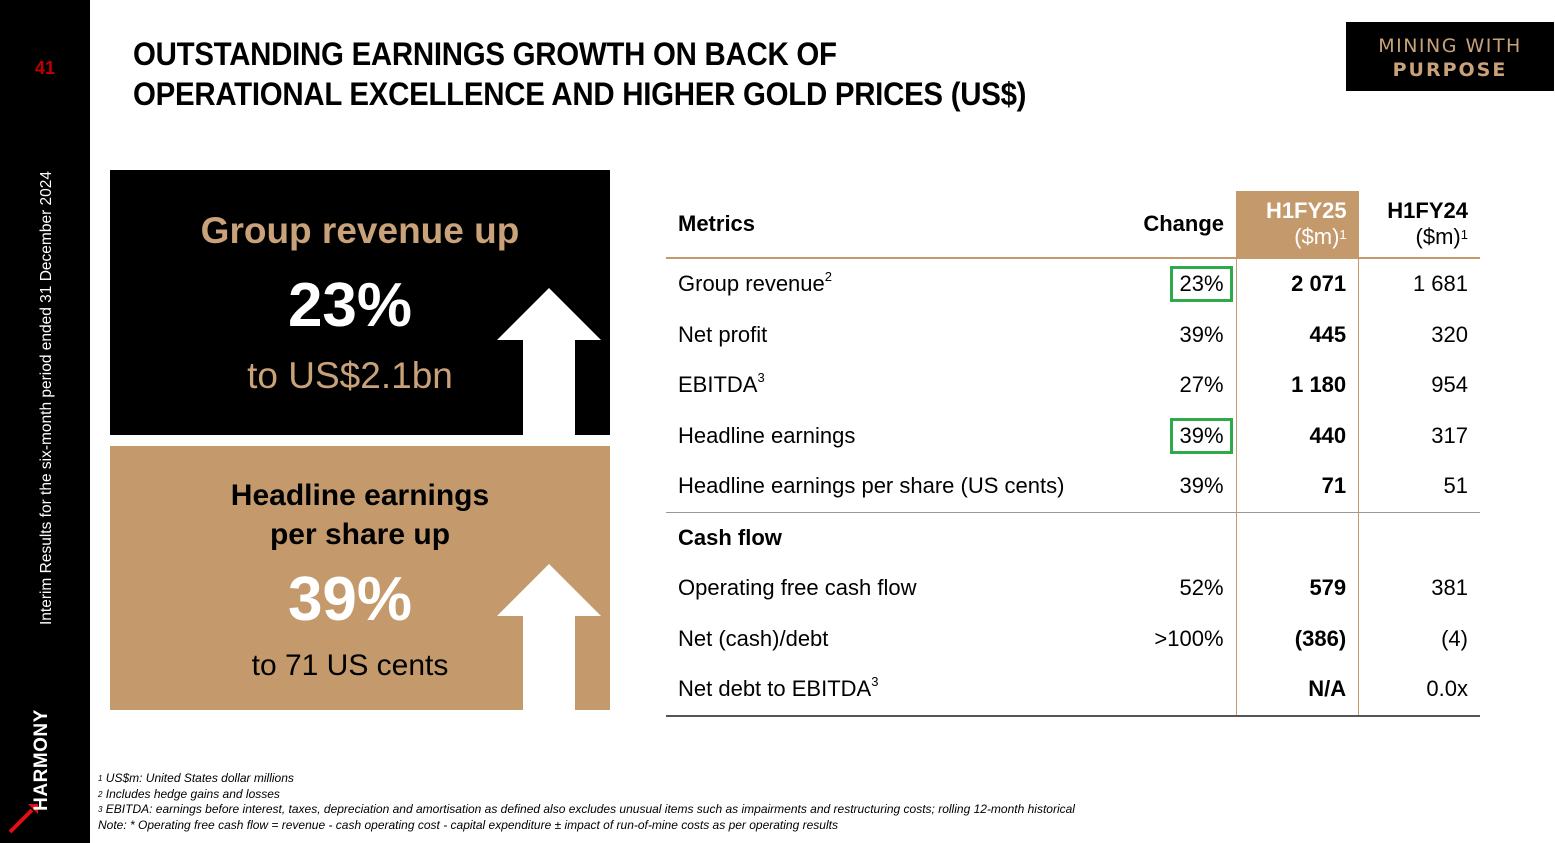 The width and height of the screenshot is (1555, 843). I want to click on h1fy25-cell, so click(1297, 537).